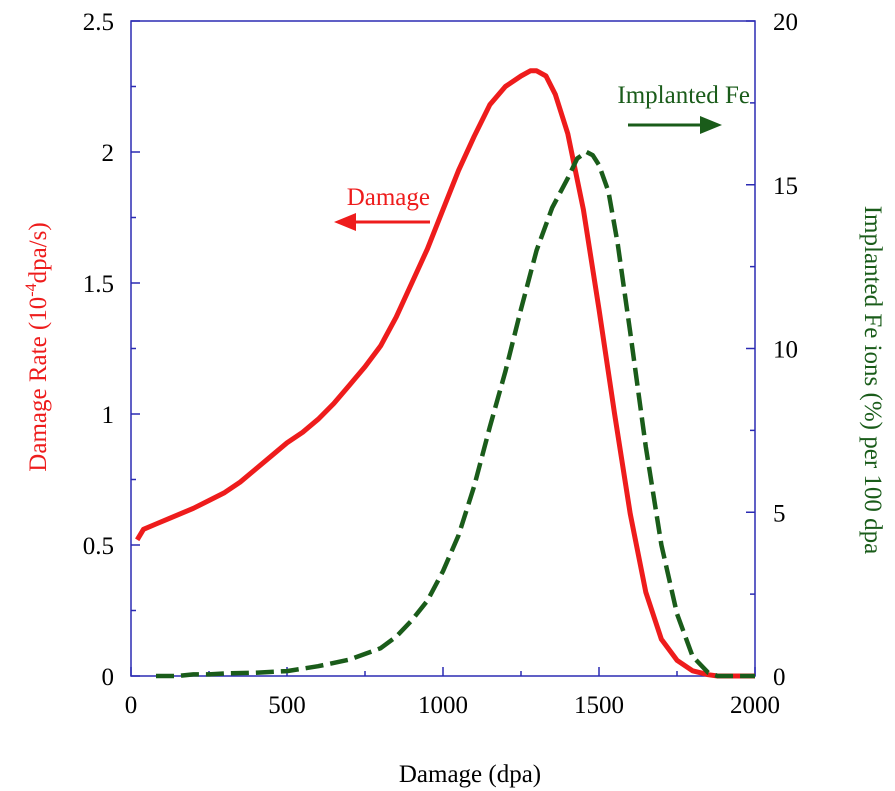 The height and width of the screenshot is (791, 895). What do you see at coordinates (388, 197) in the screenshot?
I see `damage-annotation: Damage` at bounding box center [388, 197].